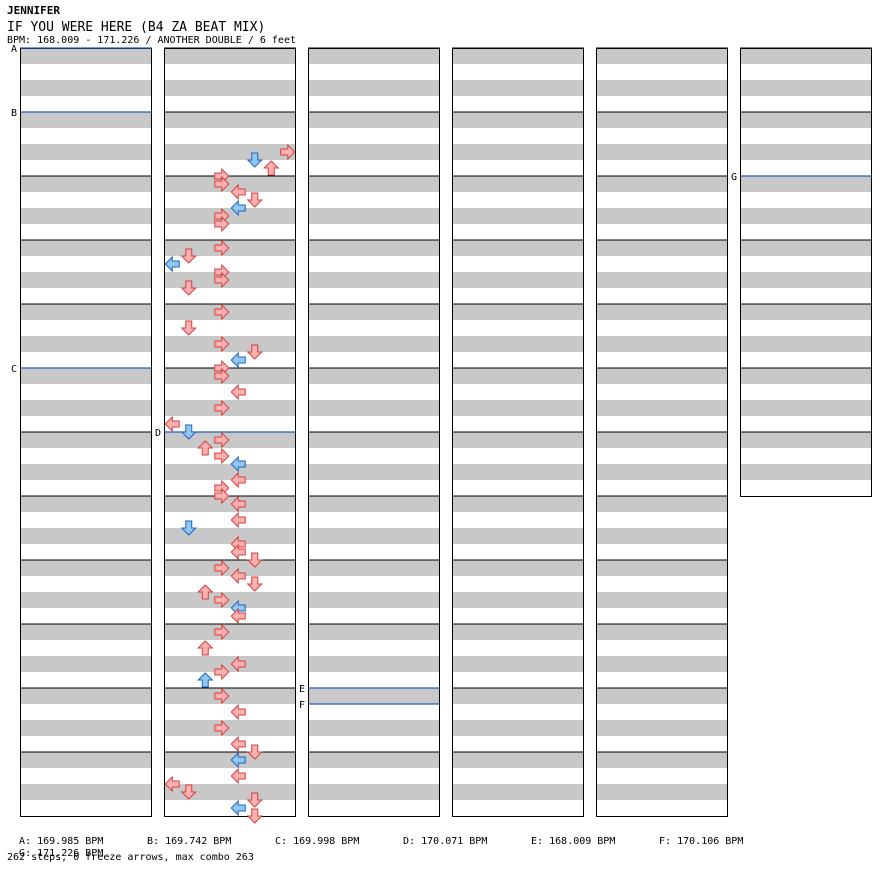  What do you see at coordinates (302, 705) in the screenshot?
I see `bpm-marker-label: F` at bounding box center [302, 705].